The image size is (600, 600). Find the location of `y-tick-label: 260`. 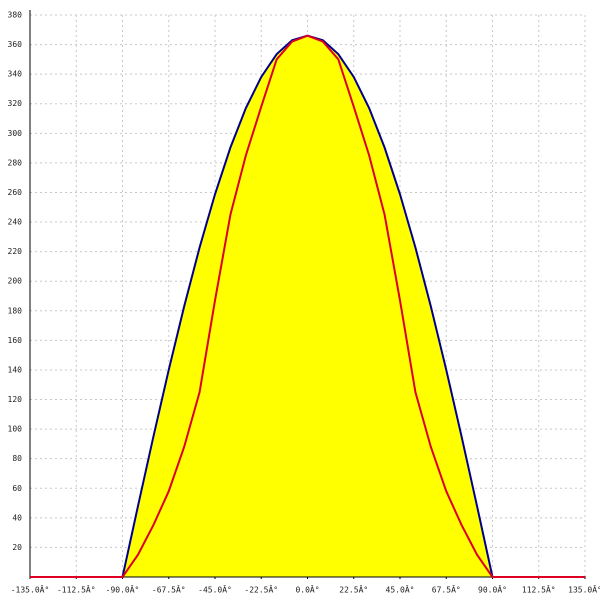

y-tick-label: 260 is located at coordinates (15, 192).